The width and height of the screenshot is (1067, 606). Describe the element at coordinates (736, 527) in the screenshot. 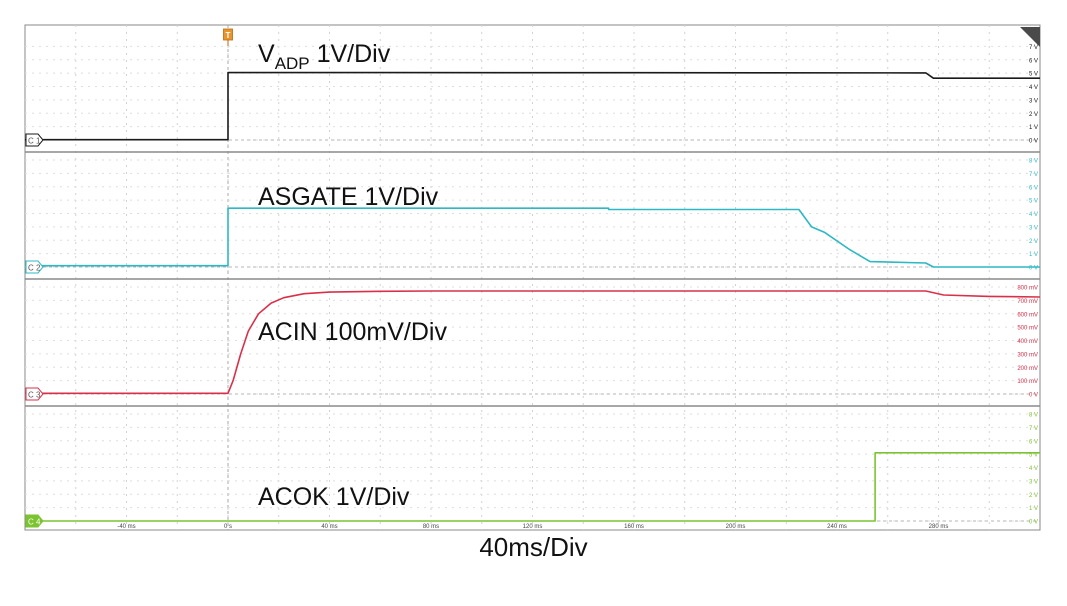

I see `x-tick-label: 200 ms` at that location.